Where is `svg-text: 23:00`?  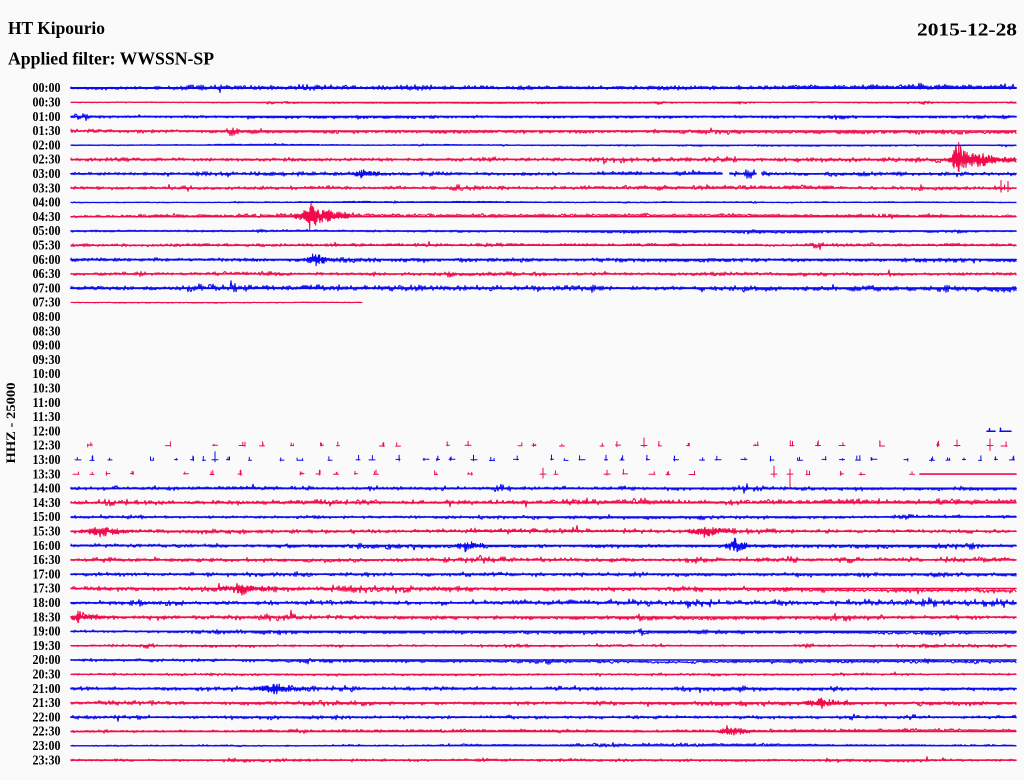 svg-text: 23:00 is located at coordinates (47, 746).